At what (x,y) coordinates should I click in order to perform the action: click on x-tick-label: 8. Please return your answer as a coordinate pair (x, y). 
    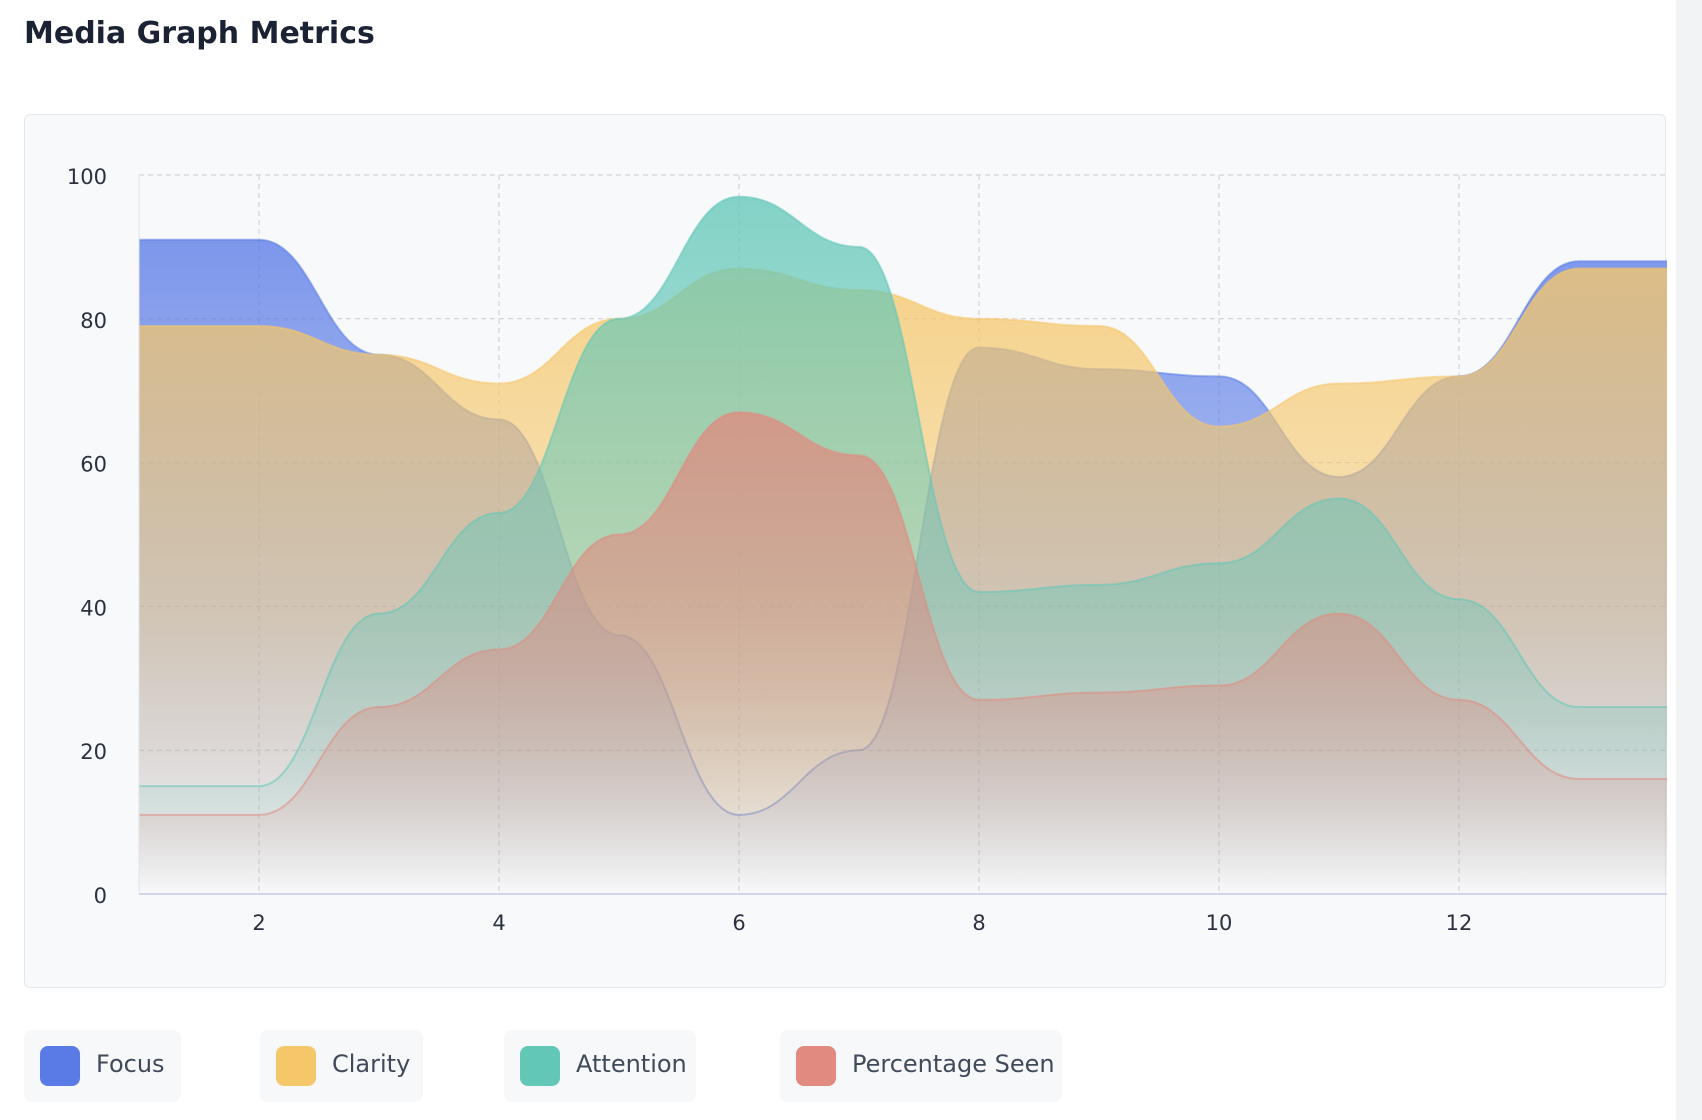
    Looking at the image, I should click on (978, 923).